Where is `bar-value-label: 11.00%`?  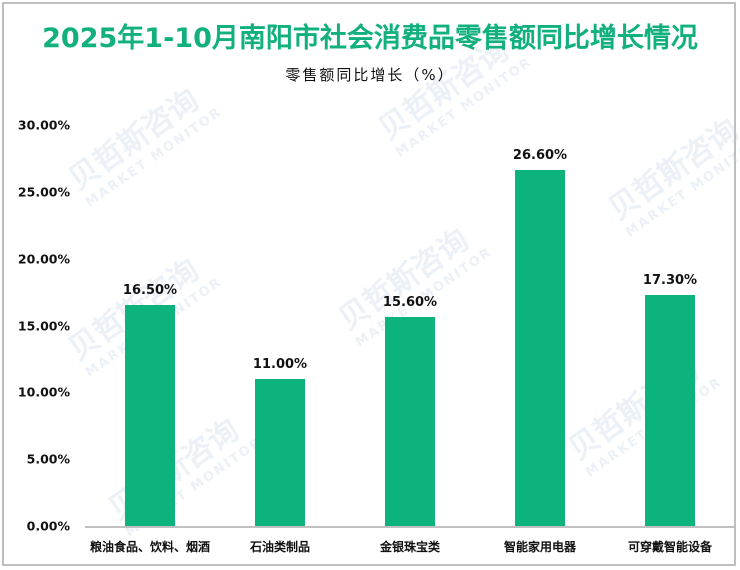
bar-value-label: 11.00% is located at coordinates (280, 364).